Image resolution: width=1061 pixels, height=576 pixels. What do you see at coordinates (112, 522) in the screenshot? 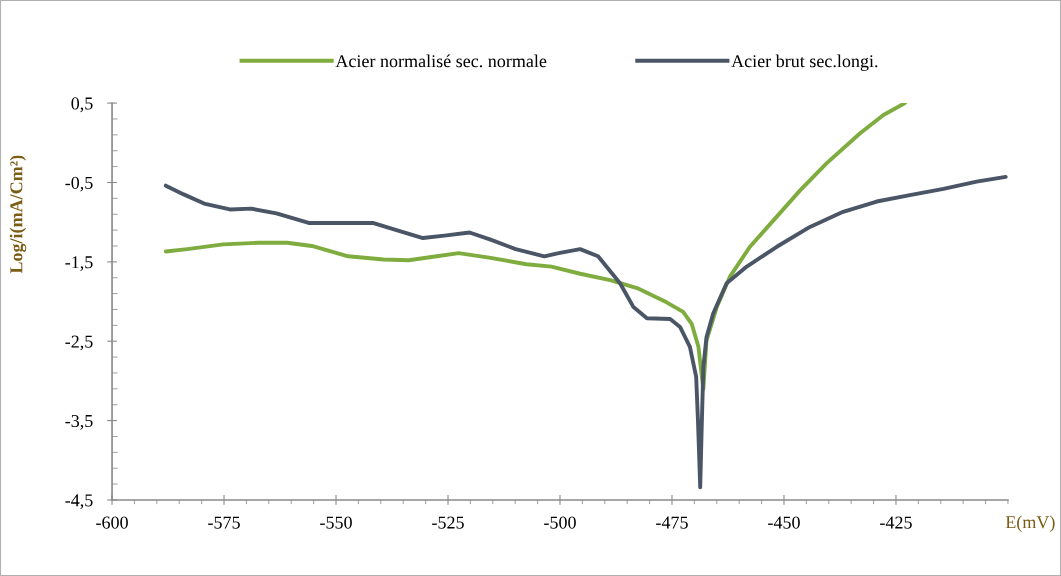
I see `x-tick-label: -600` at bounding box center [112, 522].